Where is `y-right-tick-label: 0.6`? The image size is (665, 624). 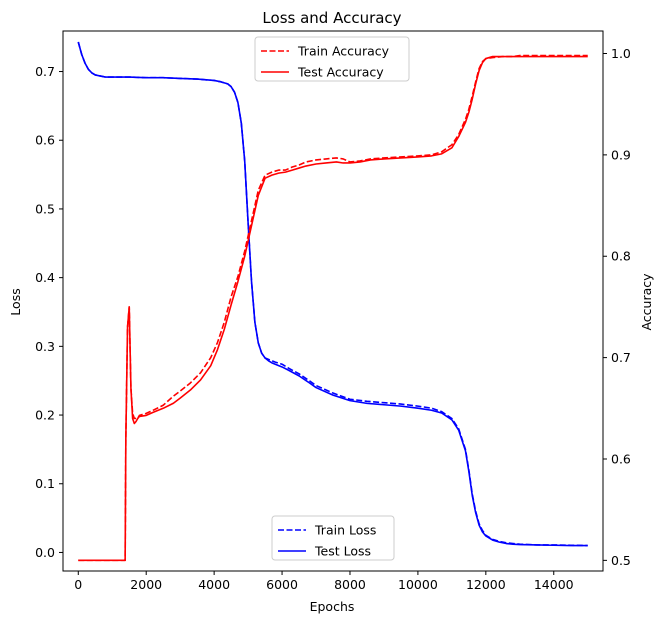 y-right-tick-label: 0.6 is located at coordinates (621, 458).